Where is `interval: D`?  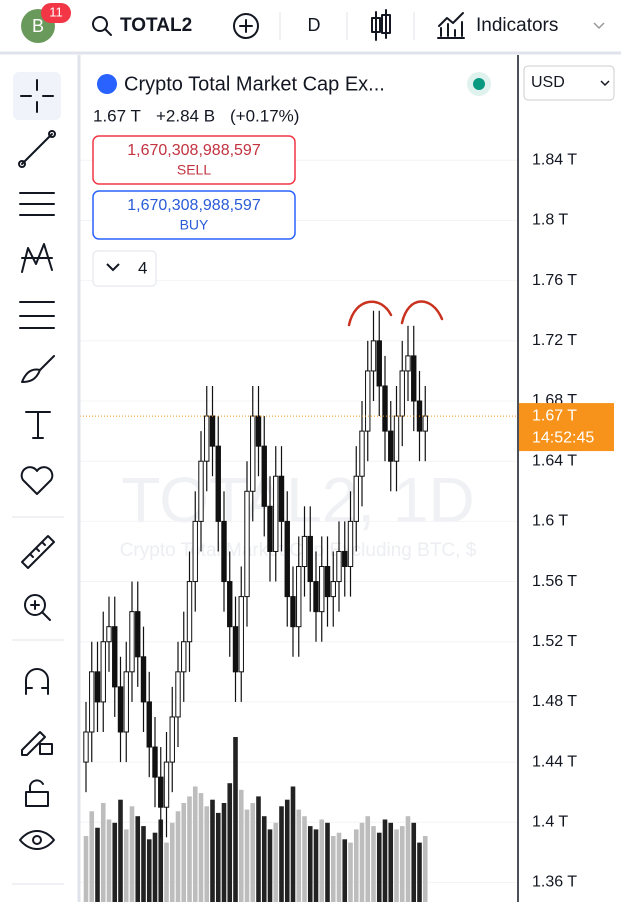 interval: D is located at coordinates (314, 25).